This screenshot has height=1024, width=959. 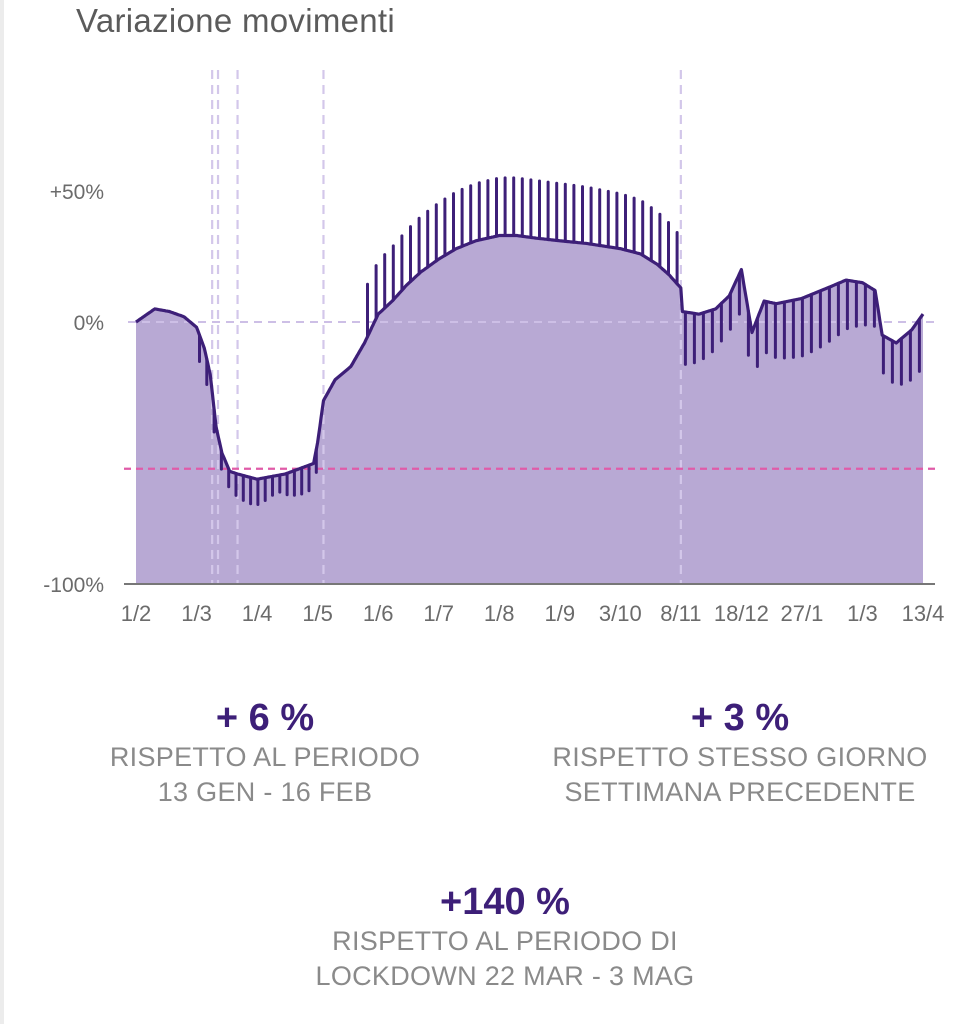 What do you see at coordinates (499, 613) in the screenshot?
I see `x-tick-label: 1/8` at bounding box center [499, 613].